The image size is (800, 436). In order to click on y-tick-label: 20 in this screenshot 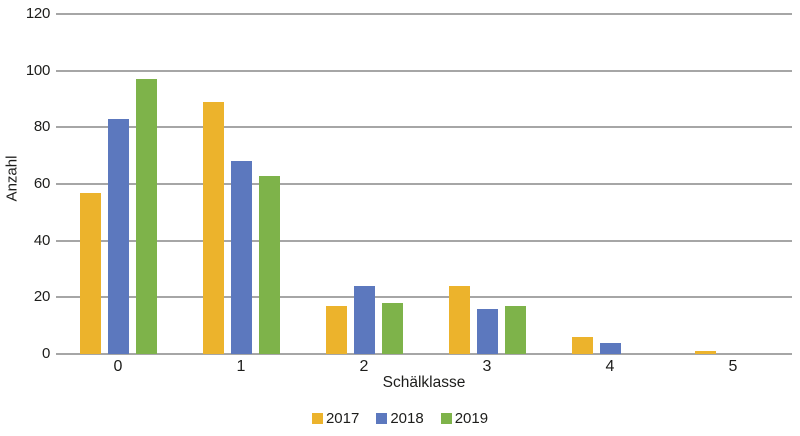, I will do `click(41, 297)`.